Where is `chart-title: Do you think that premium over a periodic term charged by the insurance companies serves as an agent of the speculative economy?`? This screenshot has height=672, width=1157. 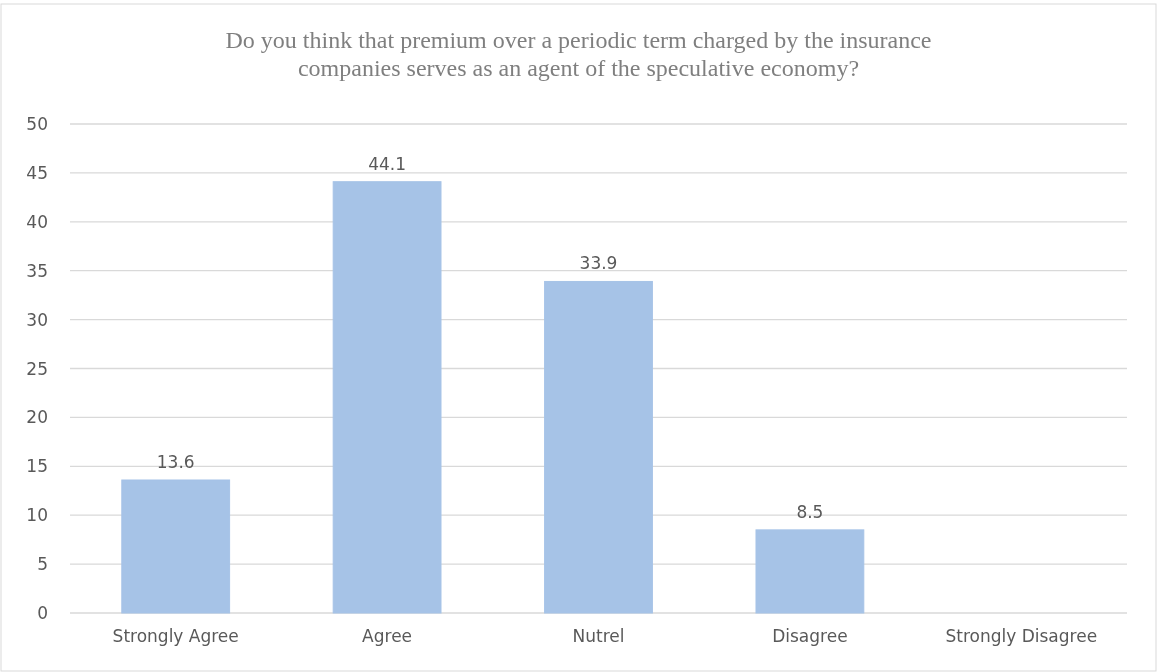
chart-title: Do you think that premium over a periodic term charged by the insurance companies serves as an agent of the speculative economy? is located at coordinates (578, 54).